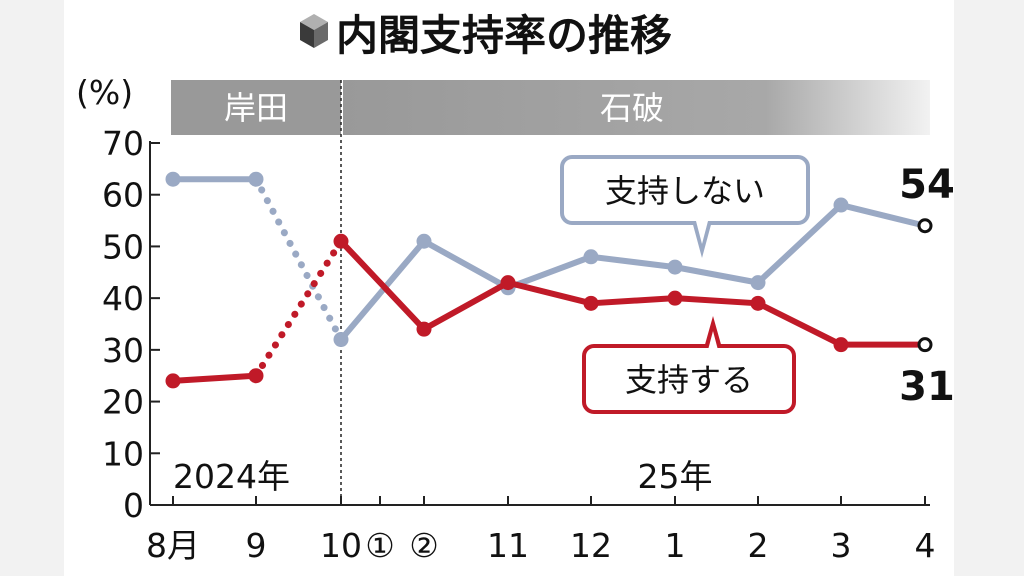 The image size is (1024, 576). I want to click on era-block-ishiba, so click(636, 107).